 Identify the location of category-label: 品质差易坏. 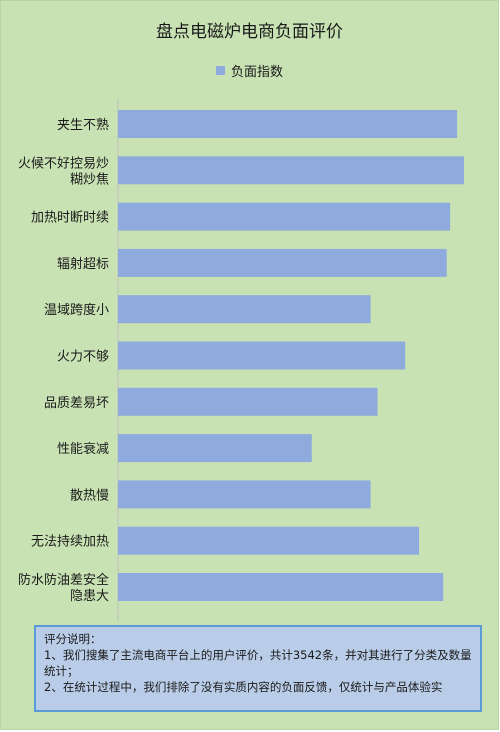
(76, 403).